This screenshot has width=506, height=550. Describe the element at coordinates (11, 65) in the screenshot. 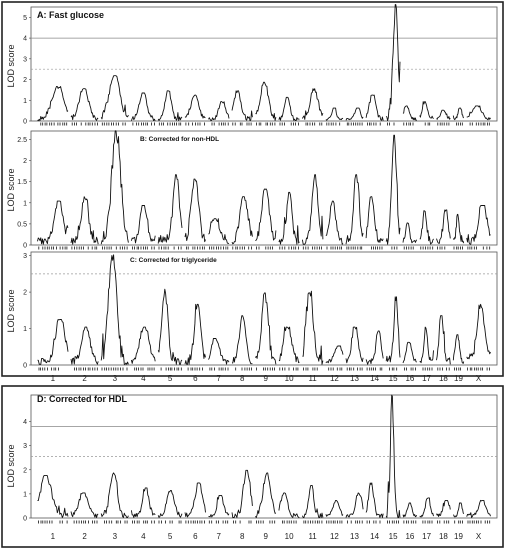

I see `y-axis-label-panel-a: LOD score` at that location.